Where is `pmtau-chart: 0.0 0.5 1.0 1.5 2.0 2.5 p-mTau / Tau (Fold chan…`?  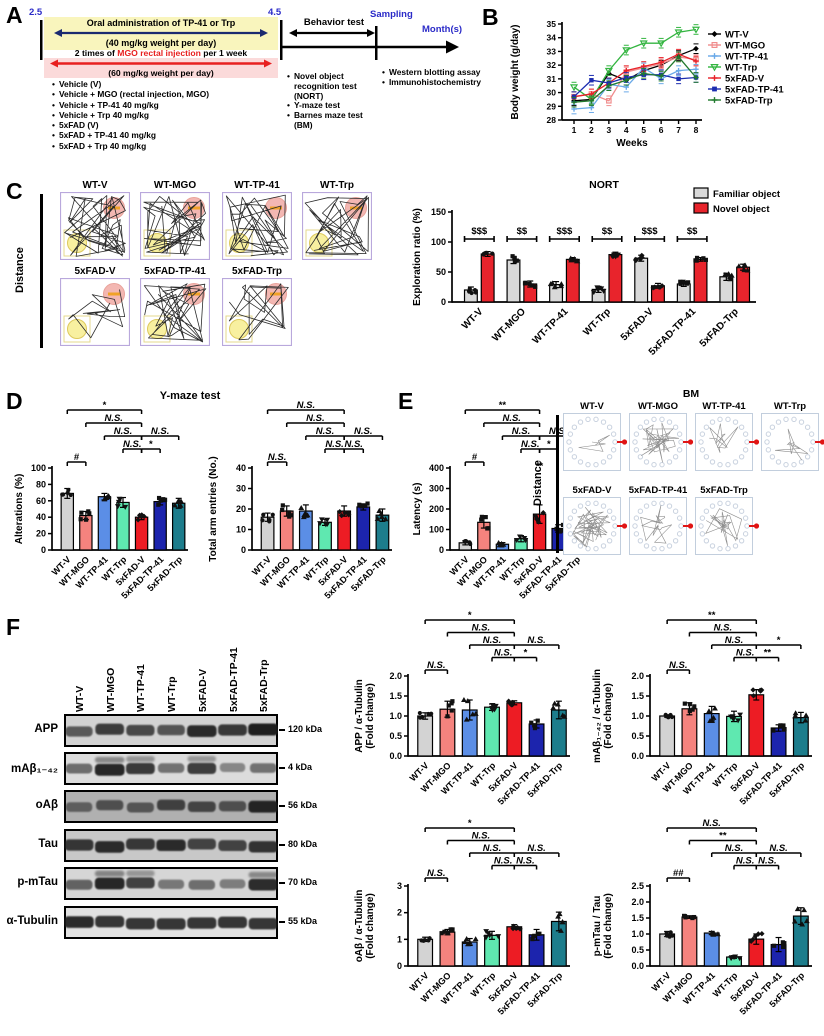
pmtau-chart: 0.0 0.5 1.0 1.5 2.0 2.5 p-mTau / Tau (Fold chan… is located at coordinates (703, 927).